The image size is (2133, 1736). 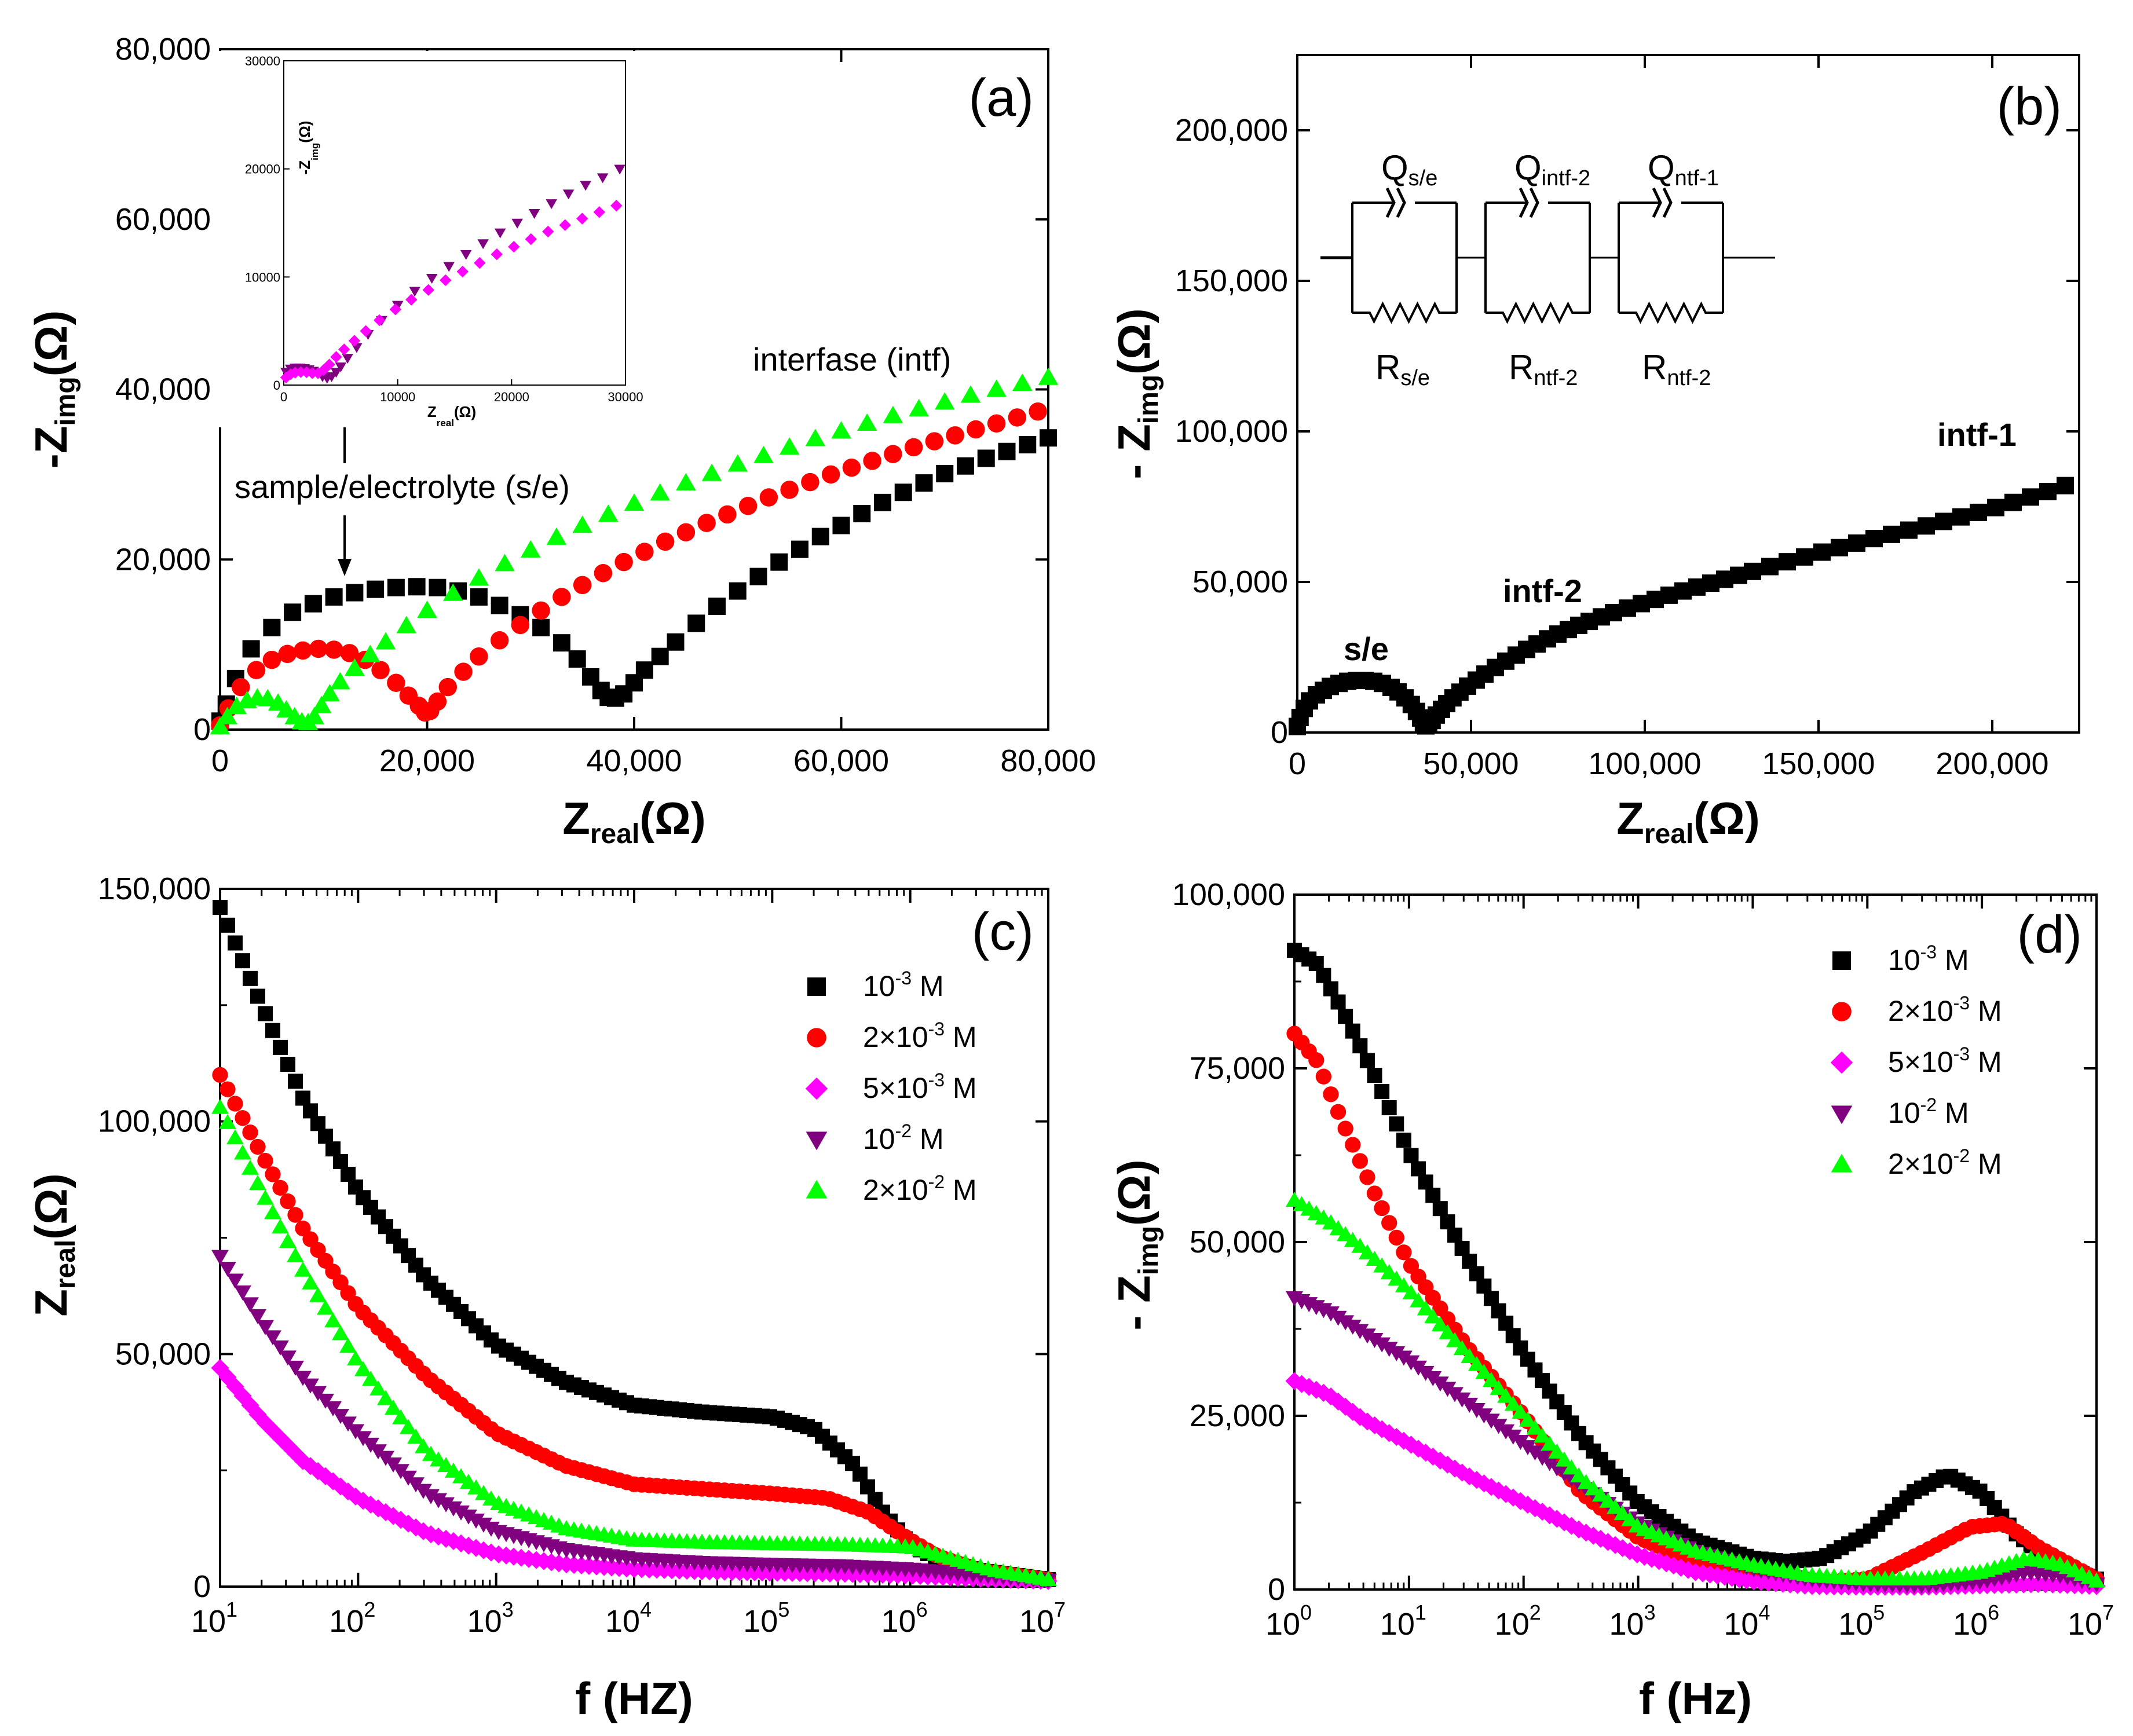 I want to click on inset-point-tri-down, so click(x=336, y=373).